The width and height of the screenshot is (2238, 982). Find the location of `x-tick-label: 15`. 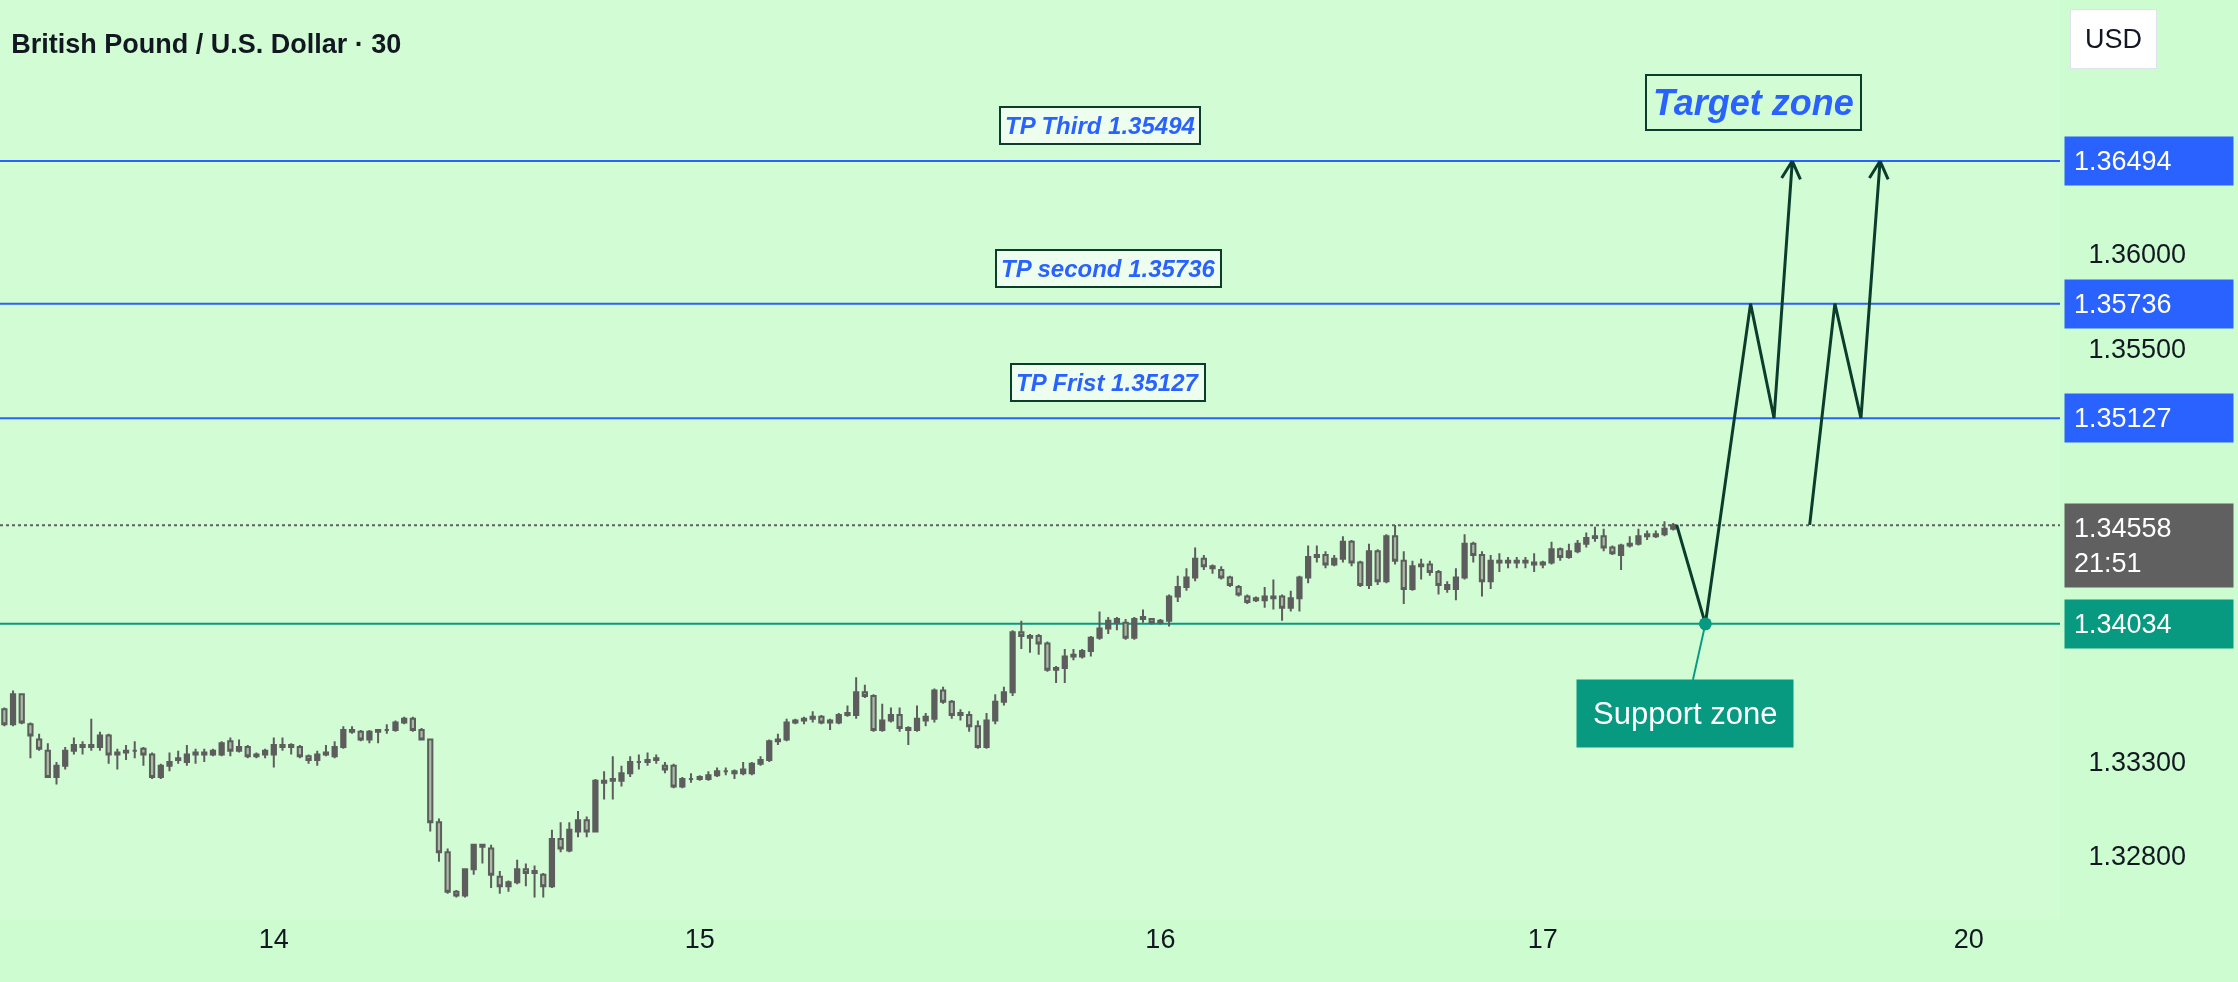

x-tick-label: 15 is located at coordinates (699, 939).